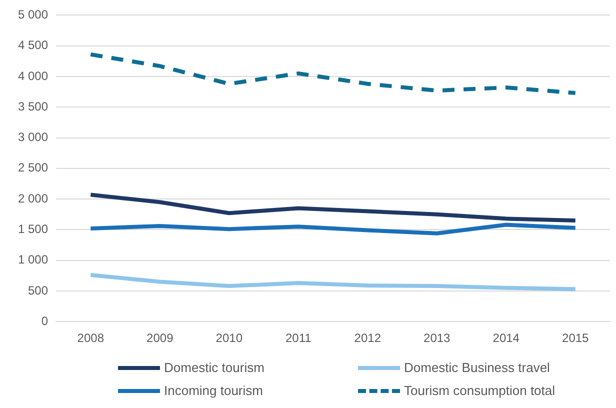  I want to click on legend-label: Domestic tourism, so click(214, 367).